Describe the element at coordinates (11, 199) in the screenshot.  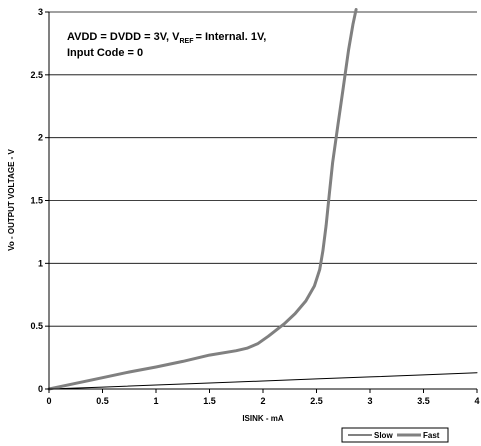
I see `y-axis-title: Vo - OUTPUT VOLTAGE - V` at that location.